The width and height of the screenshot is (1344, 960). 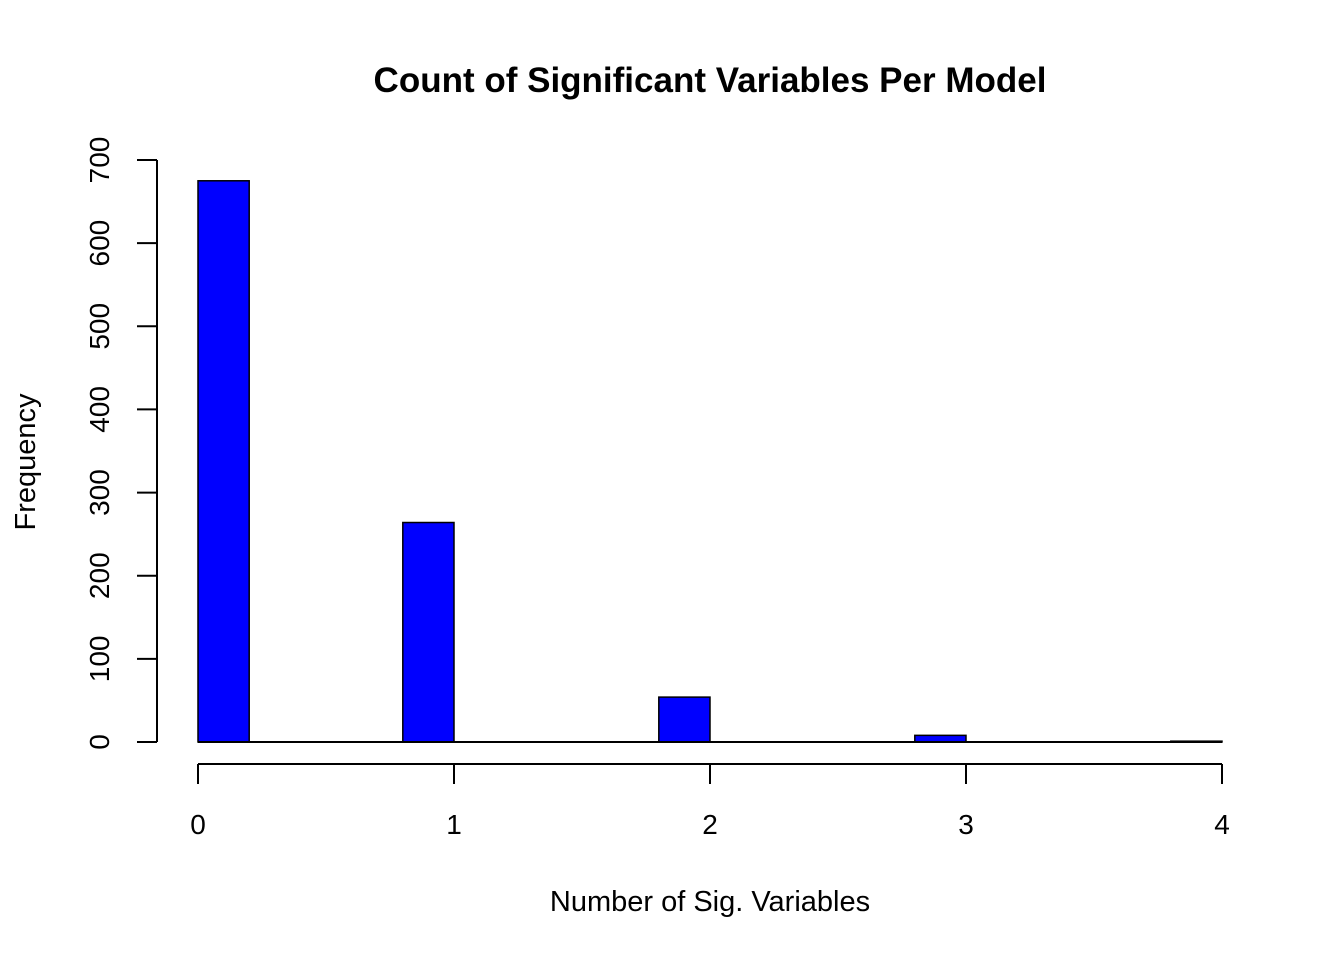 What do you see at coordinates (198, 824) in the screenshot?
I see `x-tick-label-0: 0` at bounding box center [198, 824].